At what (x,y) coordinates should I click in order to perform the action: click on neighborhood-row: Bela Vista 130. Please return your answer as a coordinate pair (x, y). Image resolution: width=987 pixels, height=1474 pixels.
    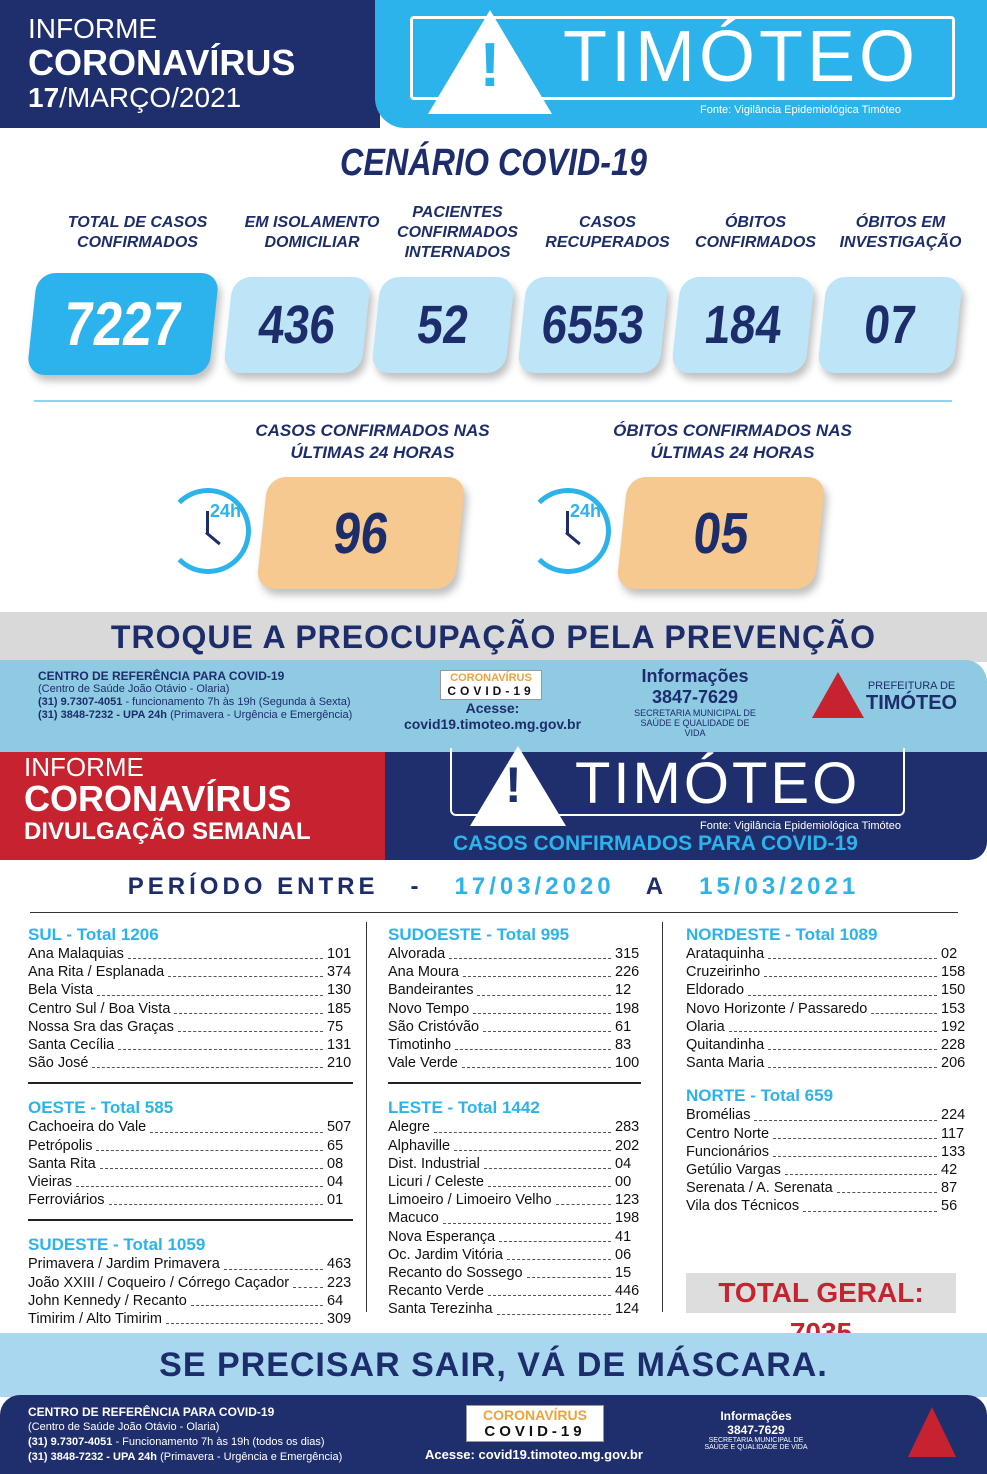
    Looking at the image, I should click on (190, 990).